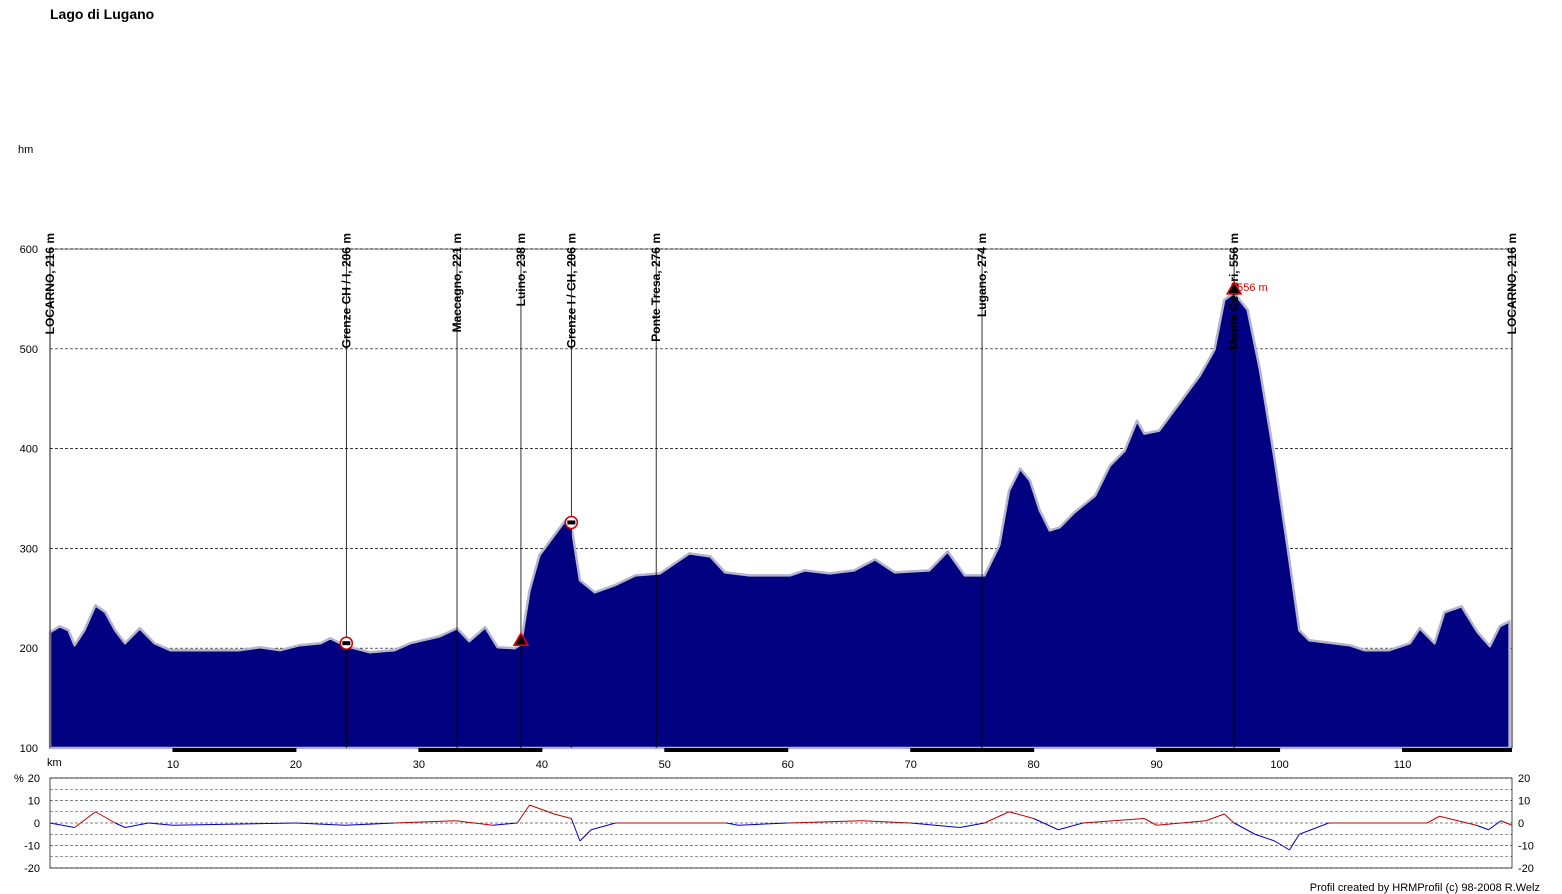 The width and height of the screenshot is (1562, 894). I want to click on station-label: Grenze CH / I, 206 m, so click(346, 290).